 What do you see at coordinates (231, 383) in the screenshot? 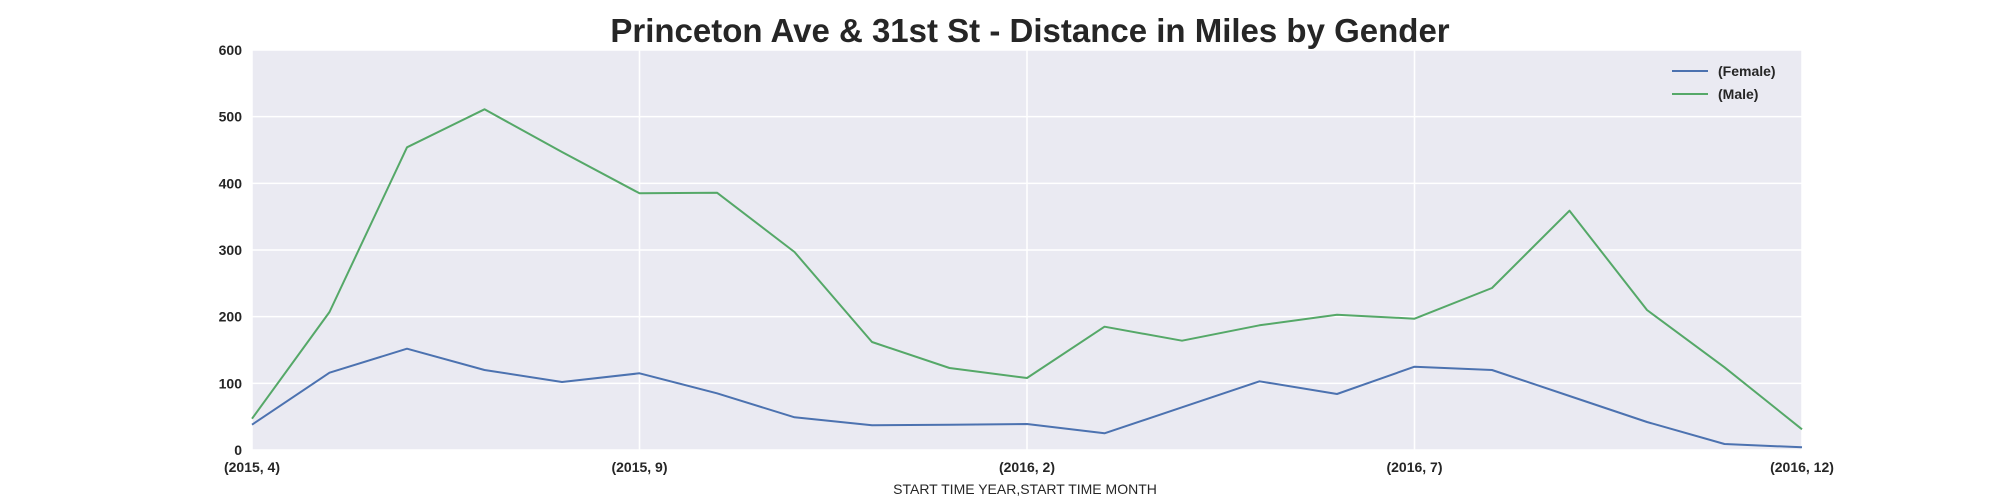
I see `y-tick-label-1: 100` at bounding box center [231, 383].